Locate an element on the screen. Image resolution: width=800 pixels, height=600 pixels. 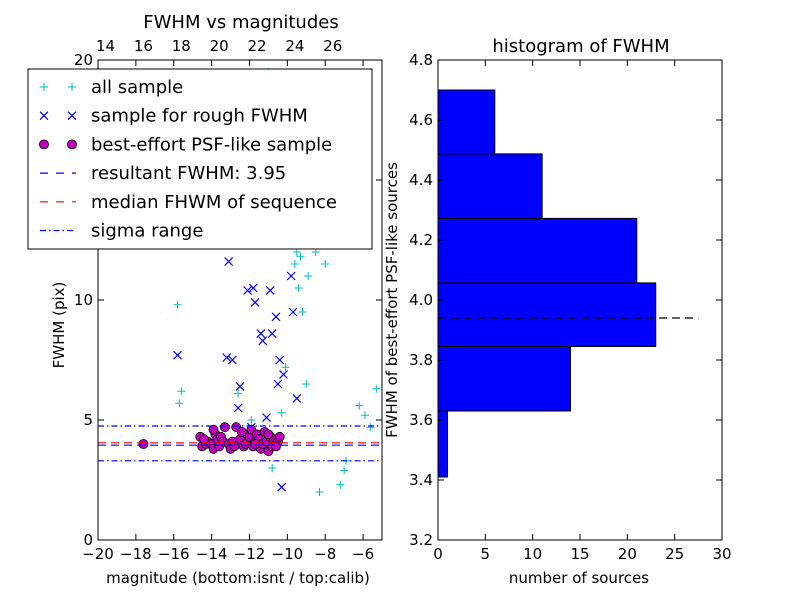
x-tick-label: −10 is located at coordinates (288, 554).